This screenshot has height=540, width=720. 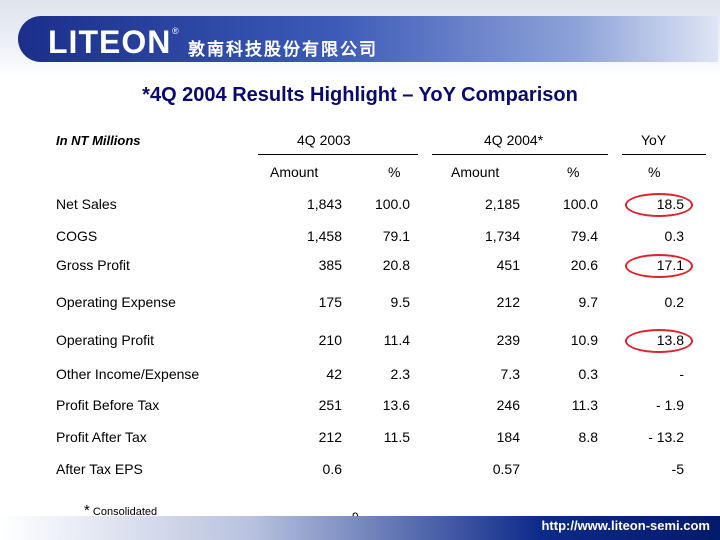 I want to click on header-yoy: YoY, so click(x=654, y=140).